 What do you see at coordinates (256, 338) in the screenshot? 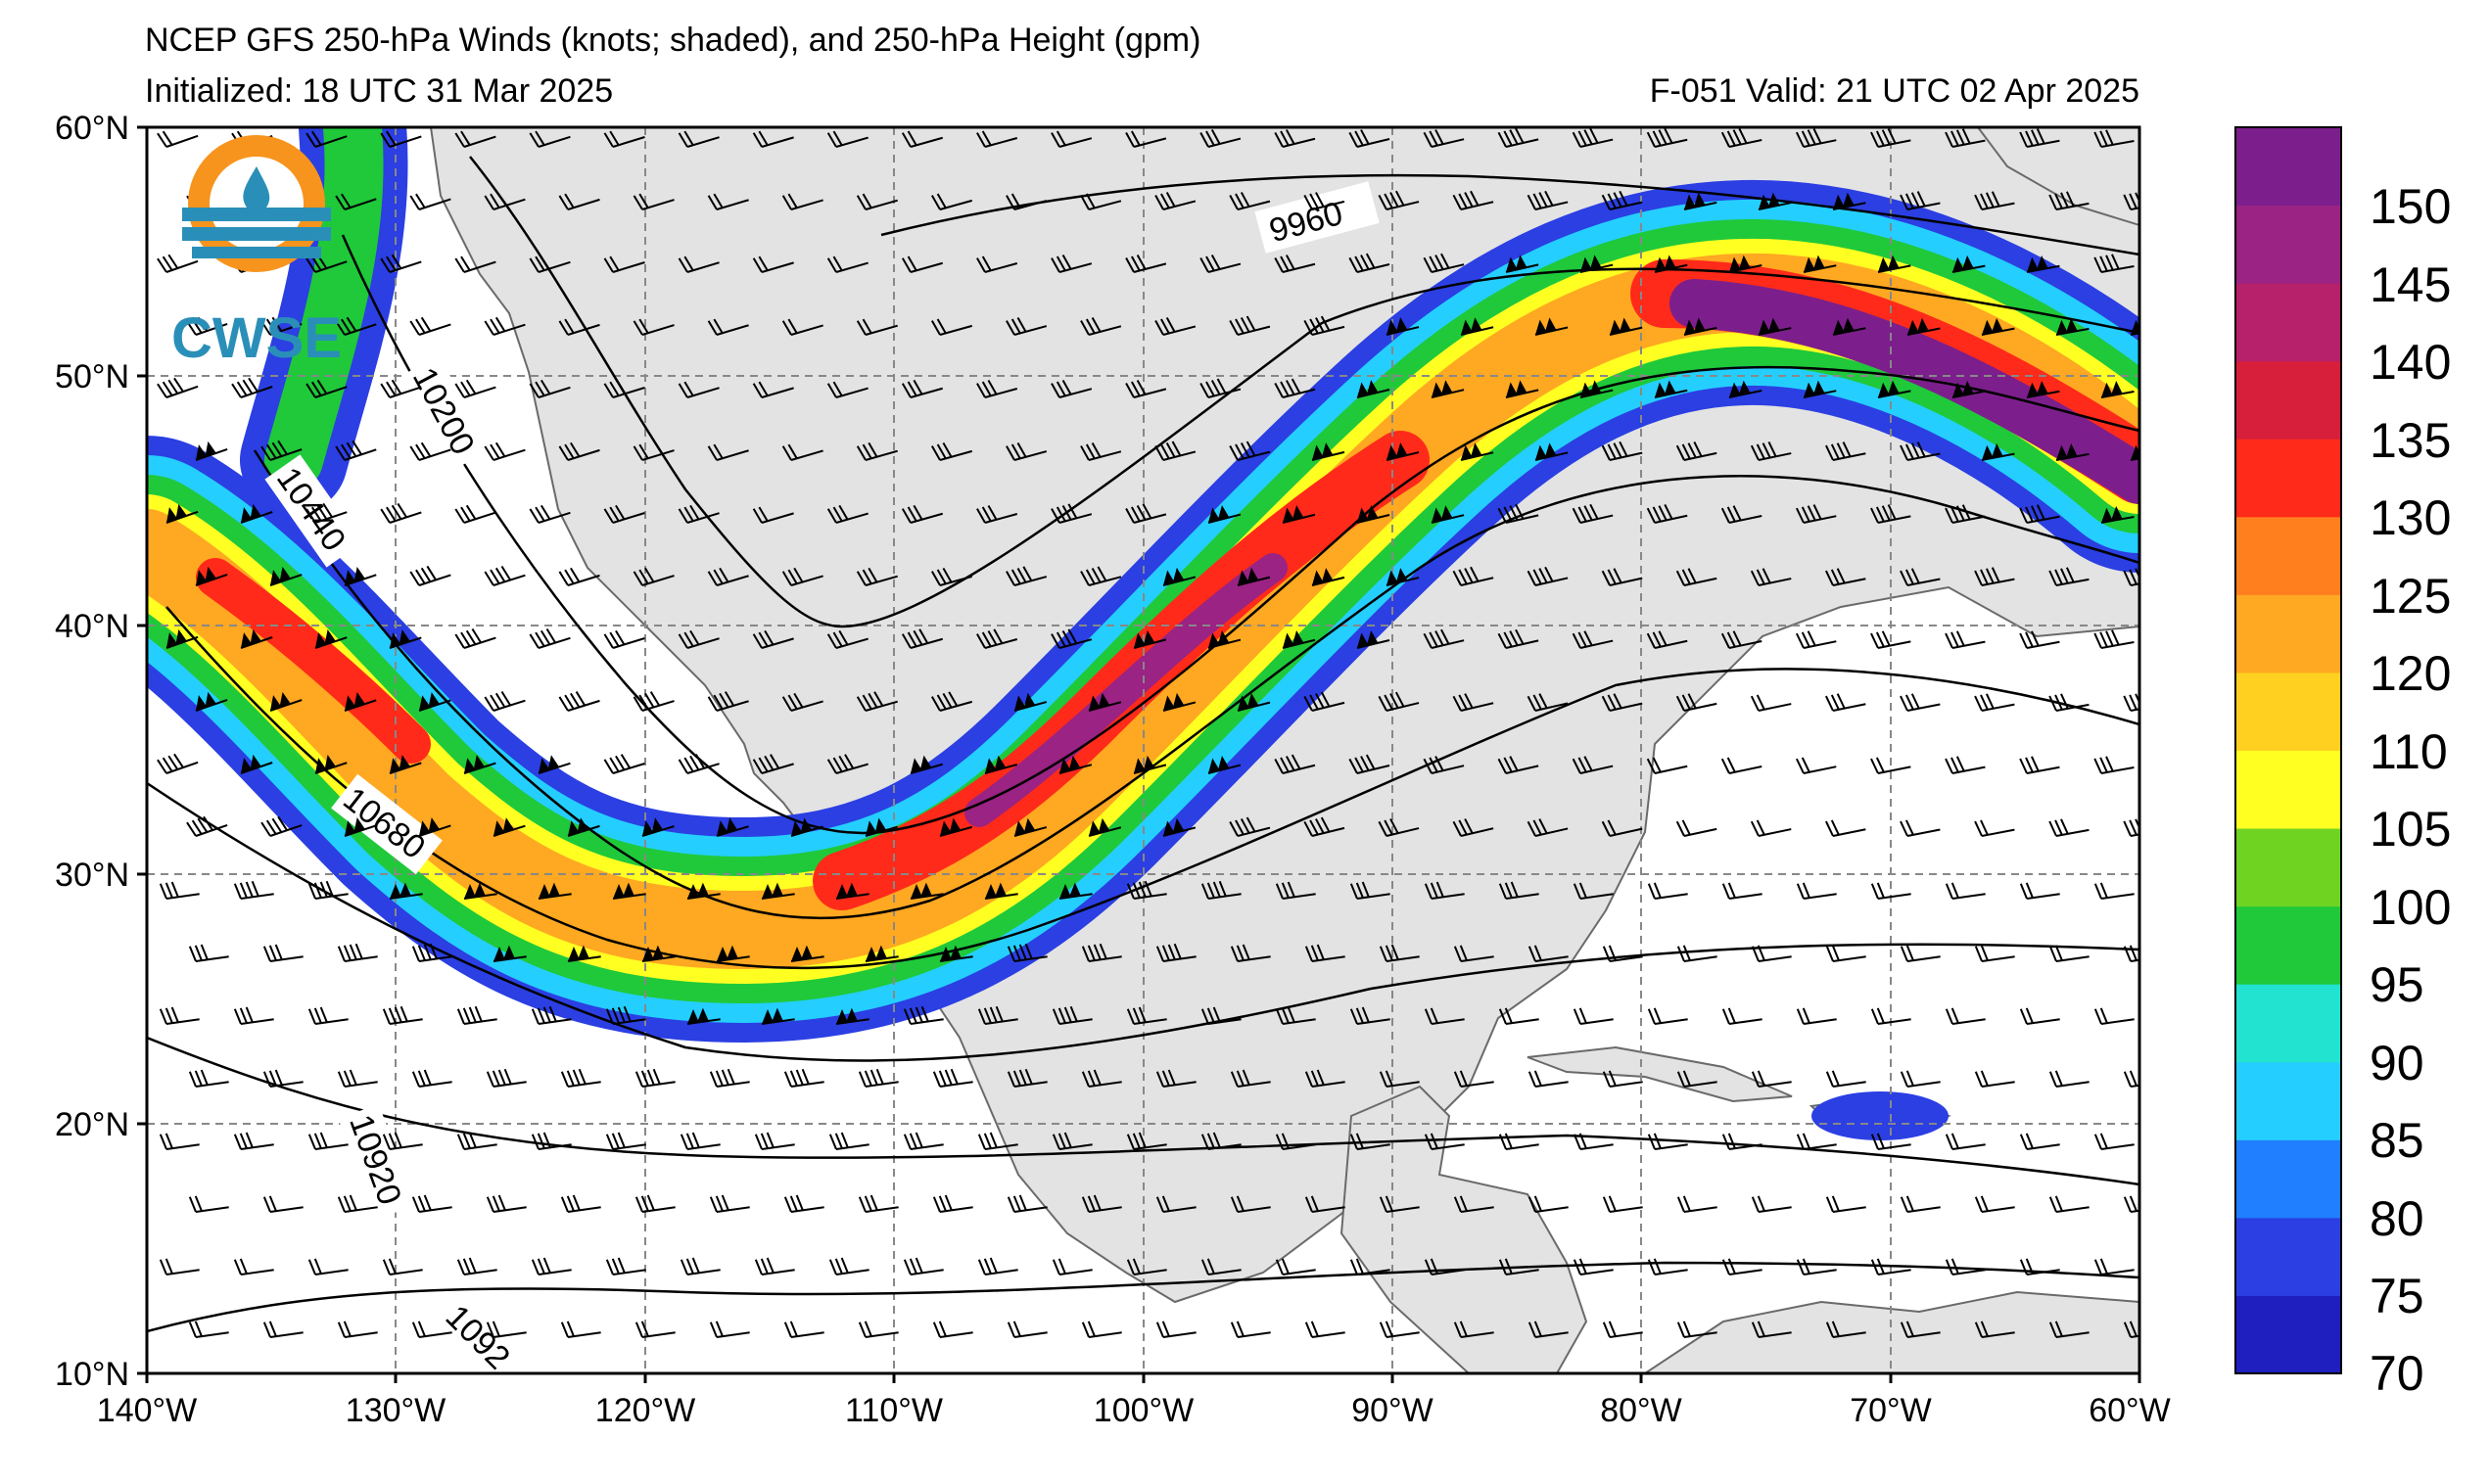
I see `logo-text: CWSE` at bounding box center [256, 338].